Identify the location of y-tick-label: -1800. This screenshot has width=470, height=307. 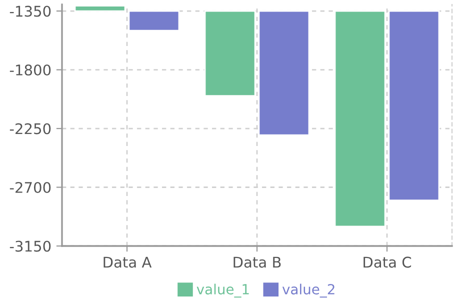
(30, 70).